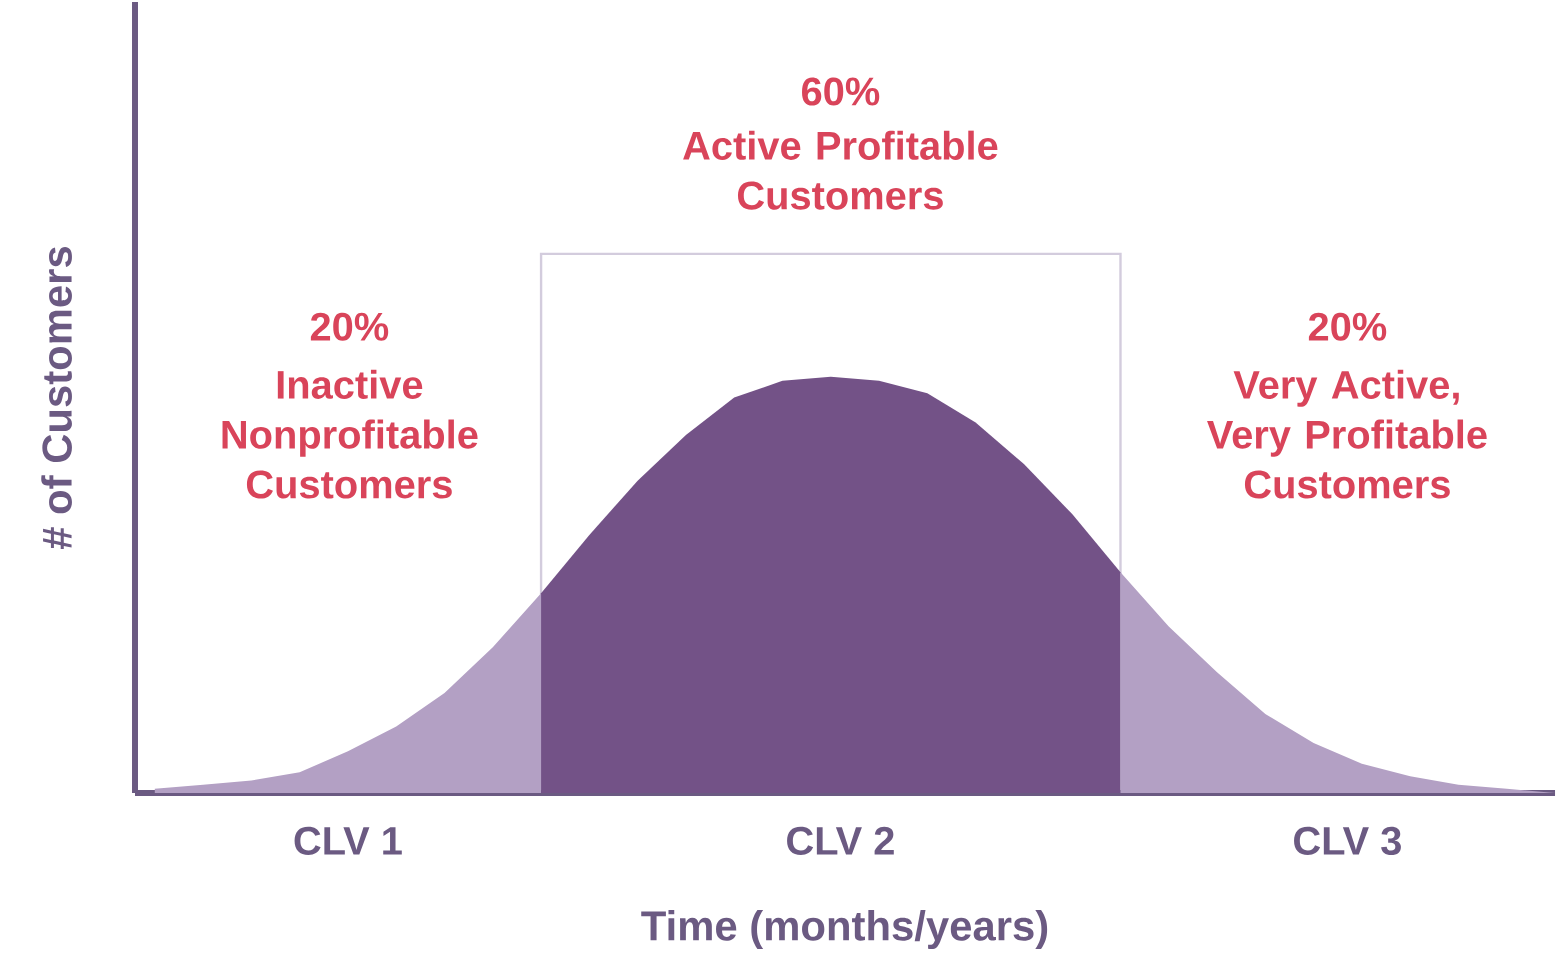 The height and width of the screenshot is (964, 1556). What do you see at coordinates (1347, 840) in the screenshot?
I see `text: CLV 3` at bounding box center [1347, 840].